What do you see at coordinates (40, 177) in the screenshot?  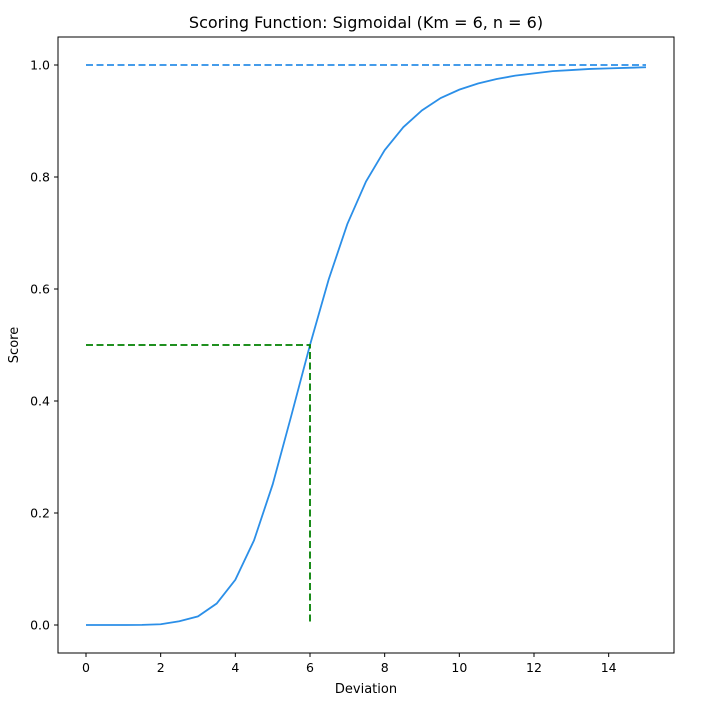 I see `y-tick-label: 0.8` at bounding box center [40, 177].